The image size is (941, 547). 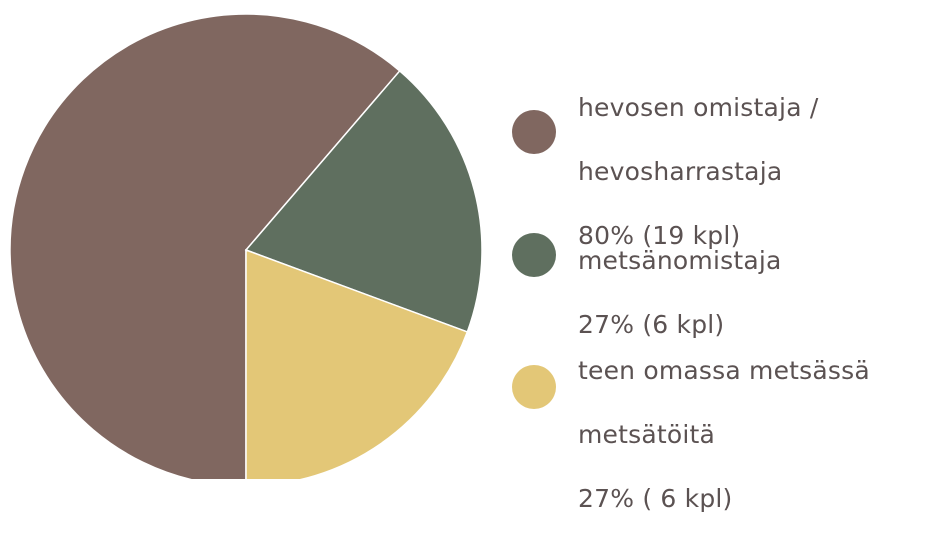 I want to click on legend-line: 27% ( 6 kpl), so click(x=655, y=498).